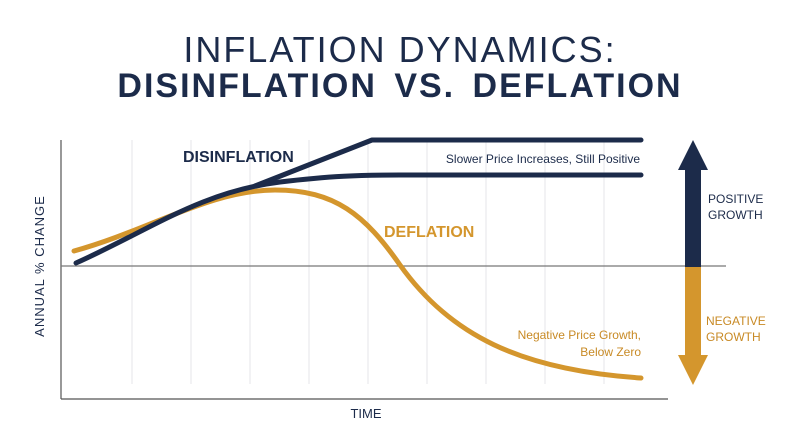  Describe the element at coordinates (693, 312) in the screenshot. I see `negative-arrow-shaft` at that location.